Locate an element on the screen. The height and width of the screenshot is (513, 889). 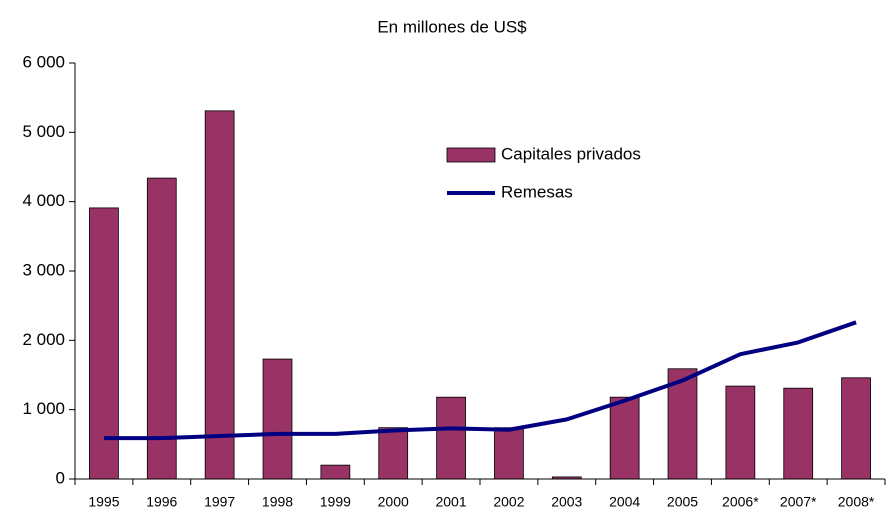
y-tick-label: 1 000 is located at coordinates (43, 408).